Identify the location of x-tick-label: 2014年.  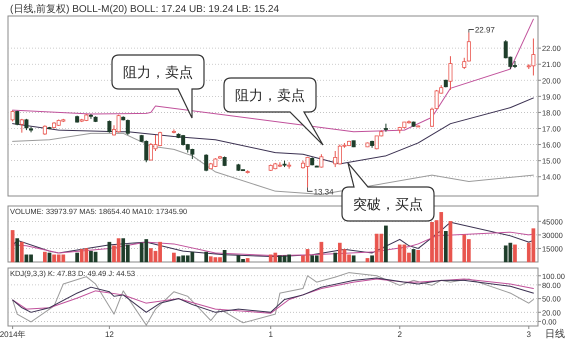
(13, 334).